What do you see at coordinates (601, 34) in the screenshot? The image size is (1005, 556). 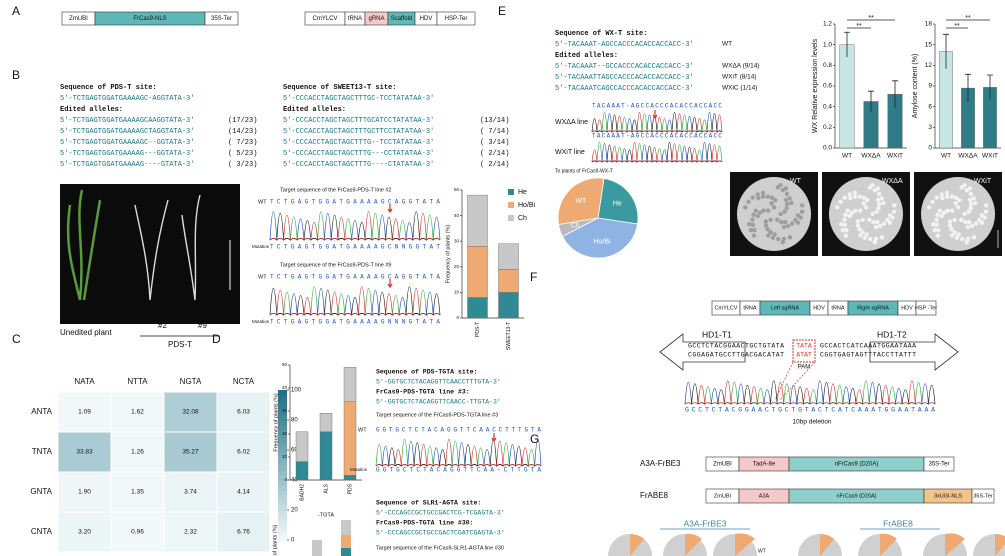 I see `label: Sequence of WX-T site:` at bounding box center [601, 34].